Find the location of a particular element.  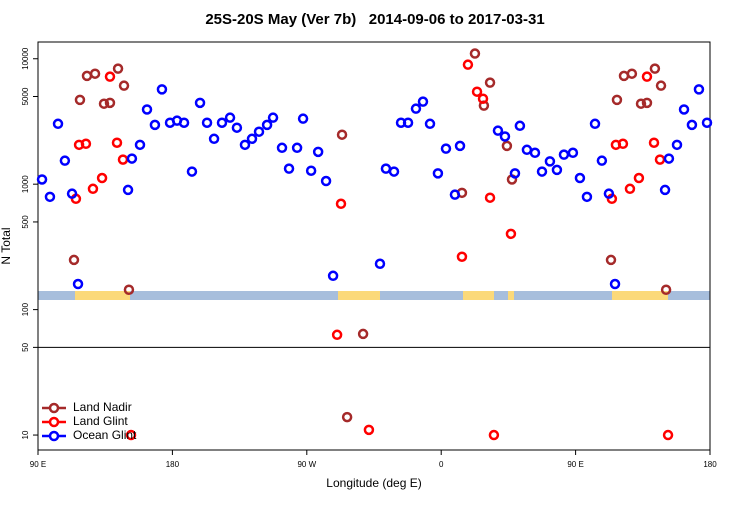

y-tick-label: 10 is located at coordinates (25, 434).